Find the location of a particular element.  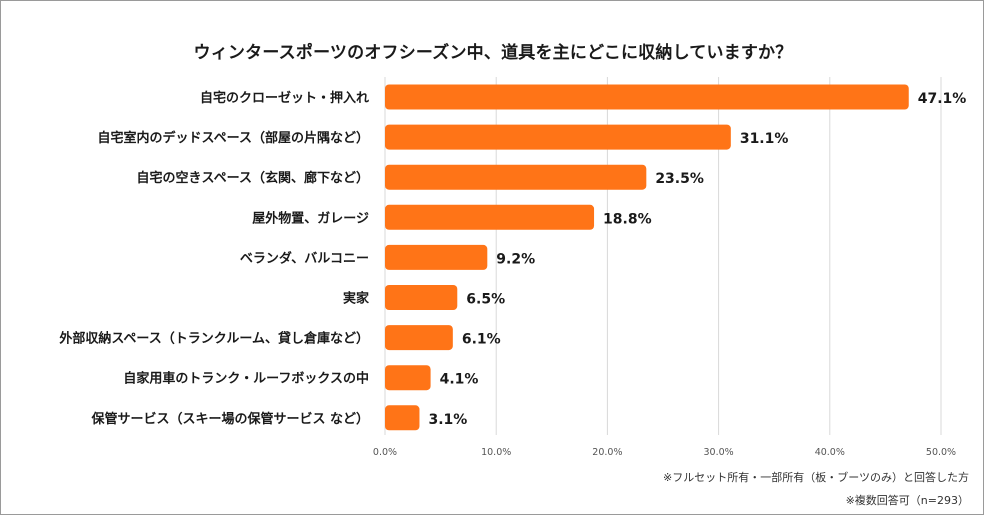

category-label: 自宅室内のデッドスペース（部屋の片隅など） is located at coordinates (233, 138).